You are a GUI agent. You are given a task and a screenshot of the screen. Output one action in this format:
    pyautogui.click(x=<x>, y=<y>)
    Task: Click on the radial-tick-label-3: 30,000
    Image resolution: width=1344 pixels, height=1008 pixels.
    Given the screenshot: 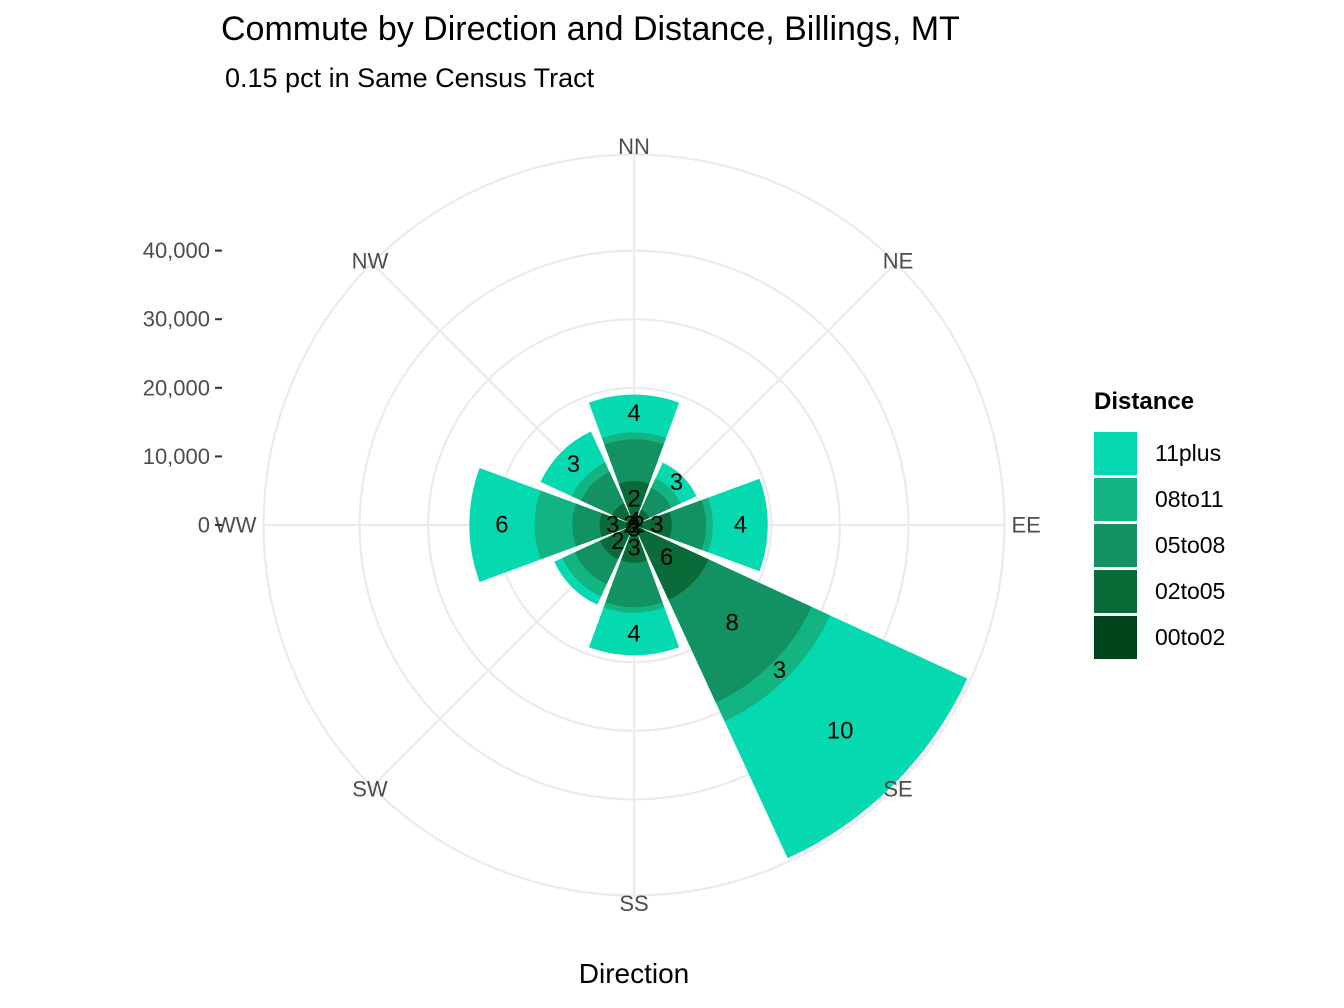 What is the action you would take?
    pyautogui.click(x=176, y=319)
    